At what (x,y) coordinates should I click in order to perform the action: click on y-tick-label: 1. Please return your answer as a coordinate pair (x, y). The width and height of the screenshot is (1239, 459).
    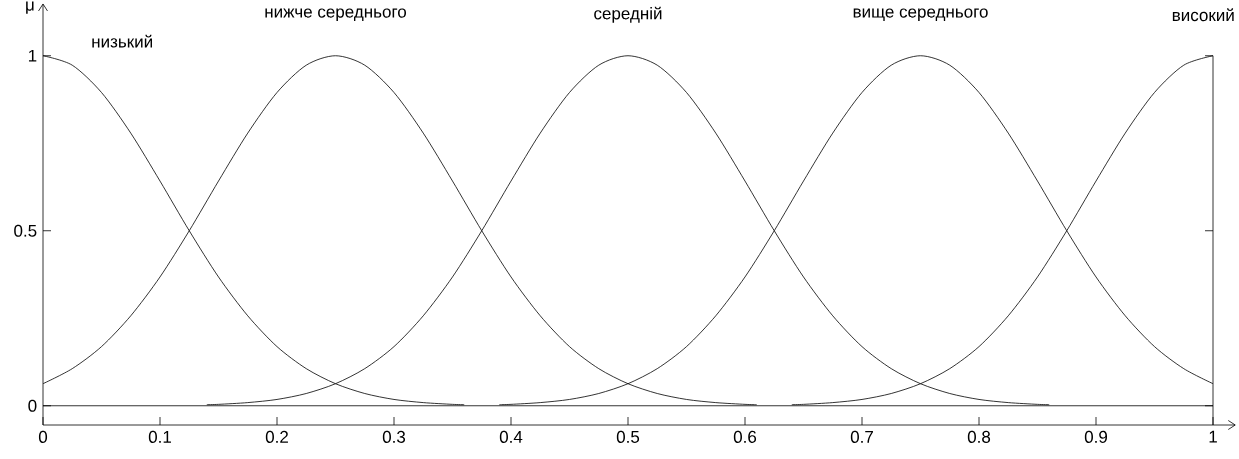
    Looking at the image, I should click on (32, 55).